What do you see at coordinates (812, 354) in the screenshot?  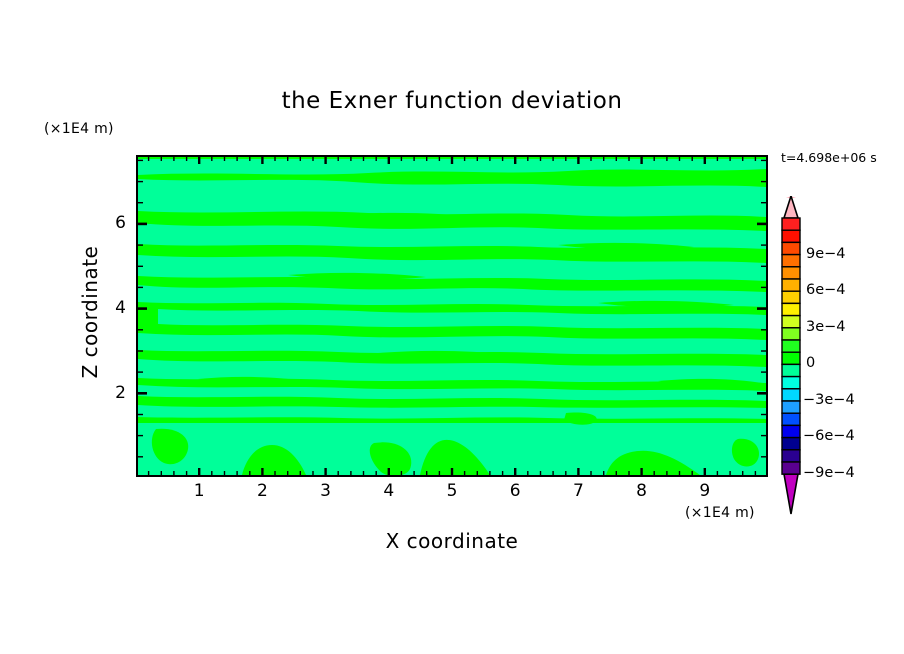 I see `colorbar: 9e−4 6e−4 3e−4 0 −3e−4 −6e−4 −9e−4` at bounding box center [812, 354].